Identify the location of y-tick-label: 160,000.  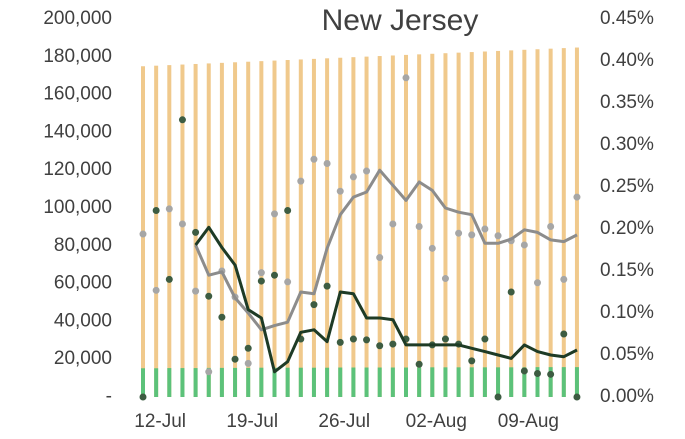
(77, 94).